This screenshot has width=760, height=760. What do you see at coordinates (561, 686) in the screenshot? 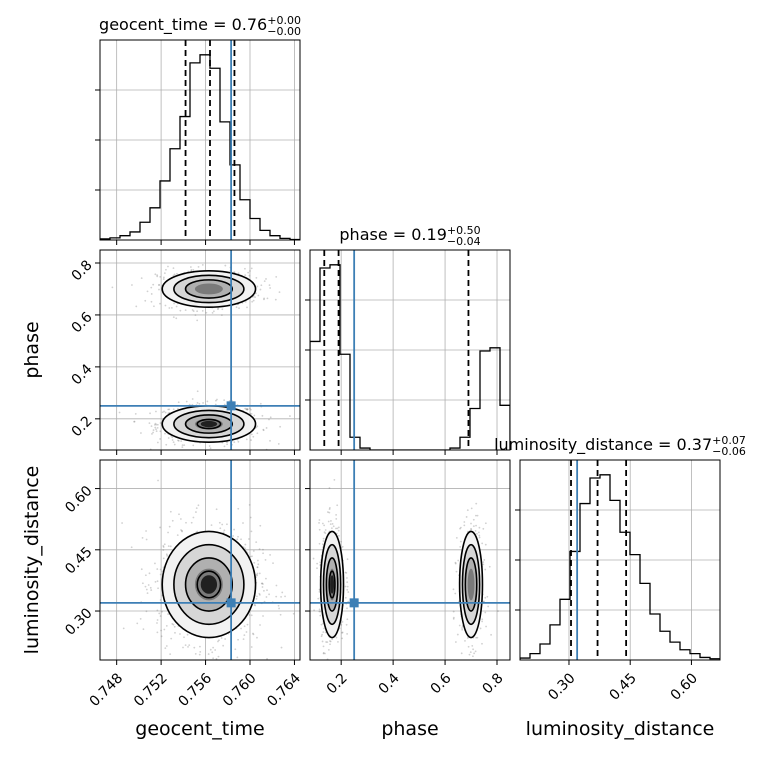
I see `x-tick-label: 0.30` at bounding box center [561, 686].